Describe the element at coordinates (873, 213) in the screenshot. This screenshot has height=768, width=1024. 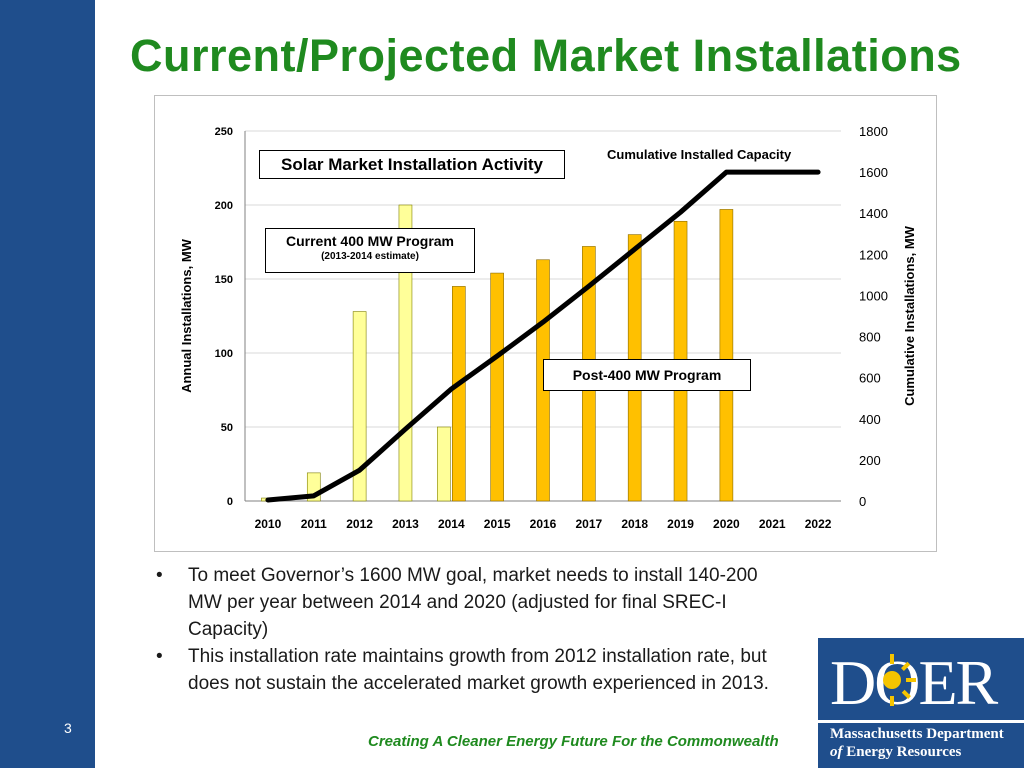
I see `y2-tick-label: 1400` at that location.